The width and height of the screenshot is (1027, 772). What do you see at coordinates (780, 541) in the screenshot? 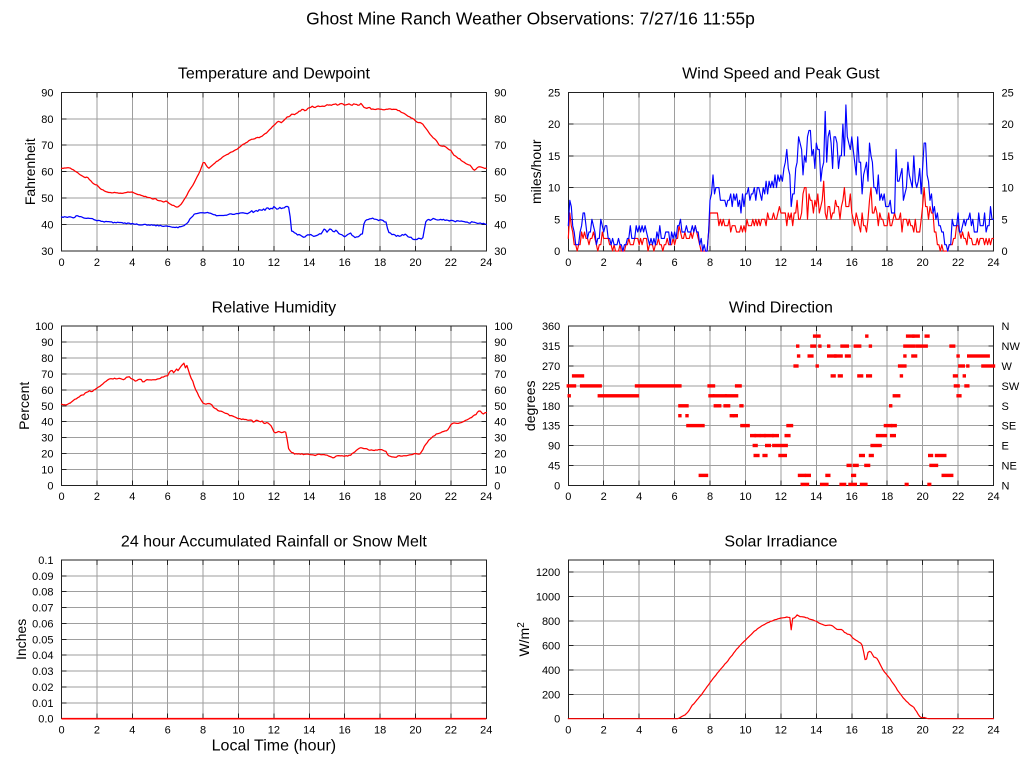
I see `svg-text: Solar Irradiance` at bounding box center [780, 541].